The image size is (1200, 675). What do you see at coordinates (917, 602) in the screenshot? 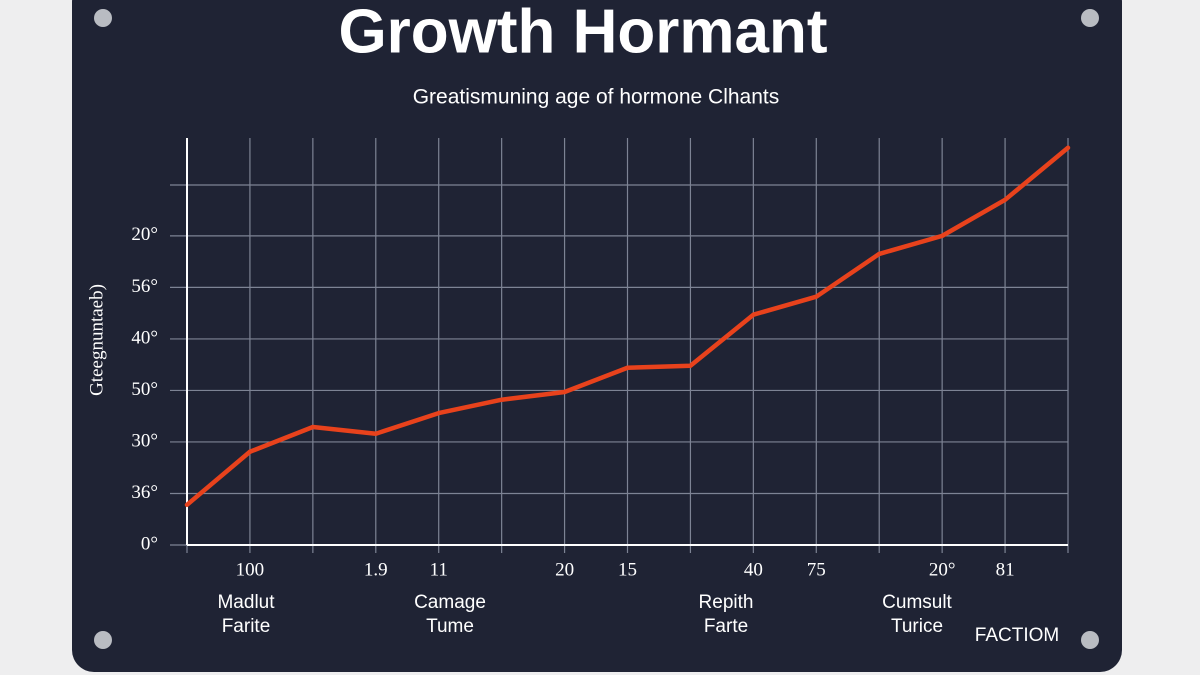
I see `annotation: Cumsult` at bounding box center [917, 602].